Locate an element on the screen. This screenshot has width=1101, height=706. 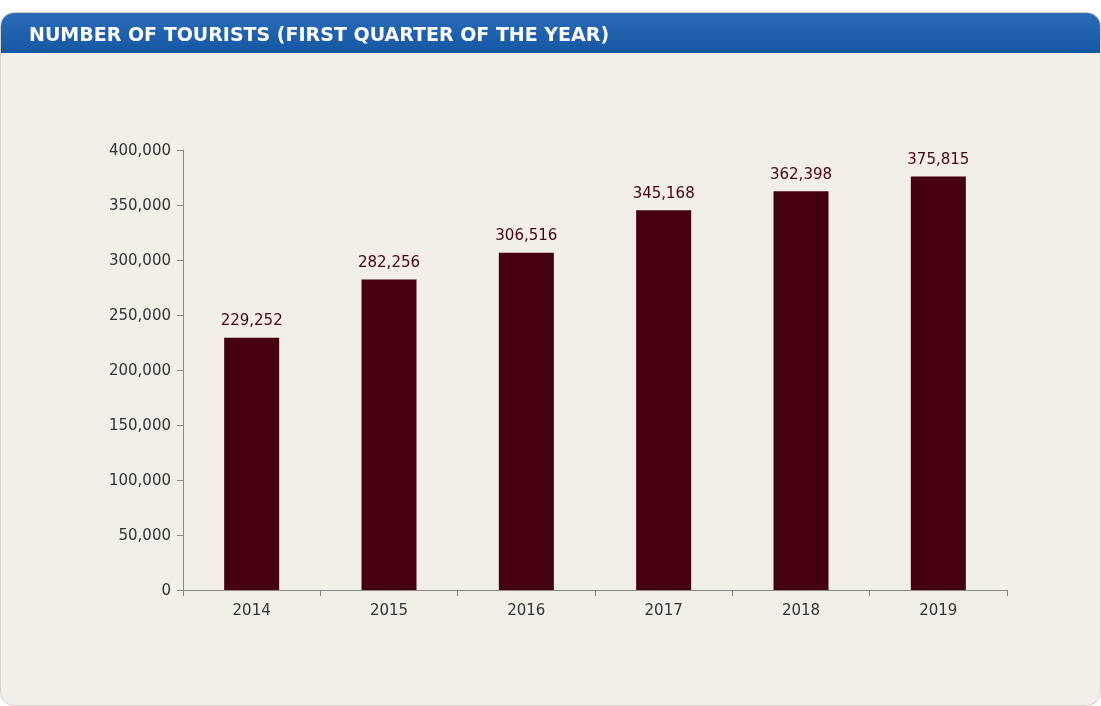
y-tick-label: 50,000 is located at coordinates (144, 535).